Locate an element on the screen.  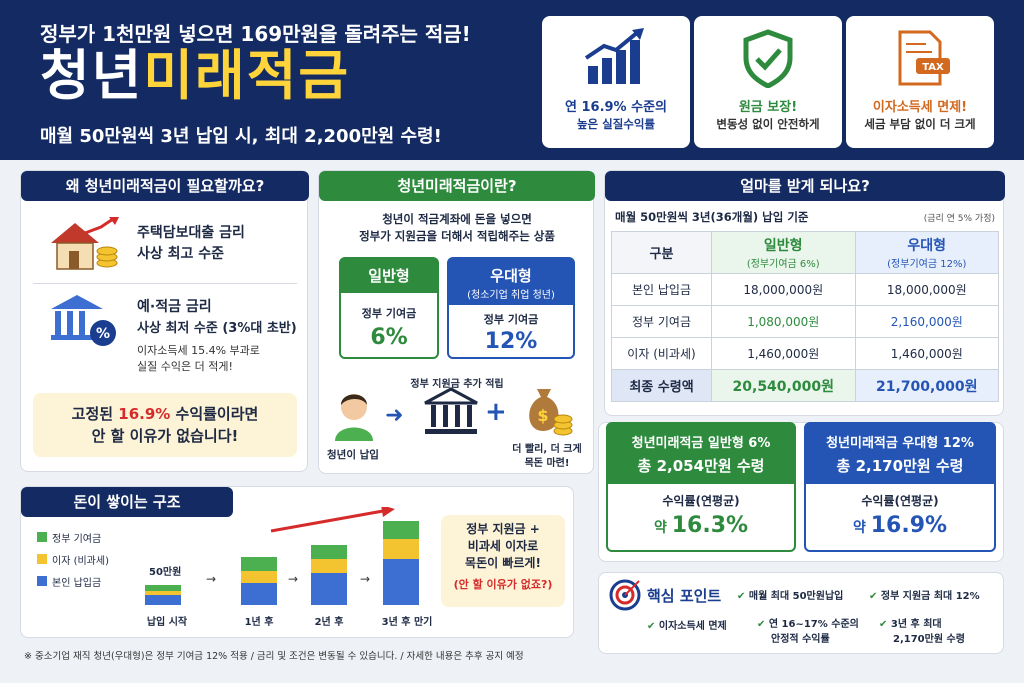
feature-line2: 세금 부담 없이 더 크게 is located at coordinates (920, 124).